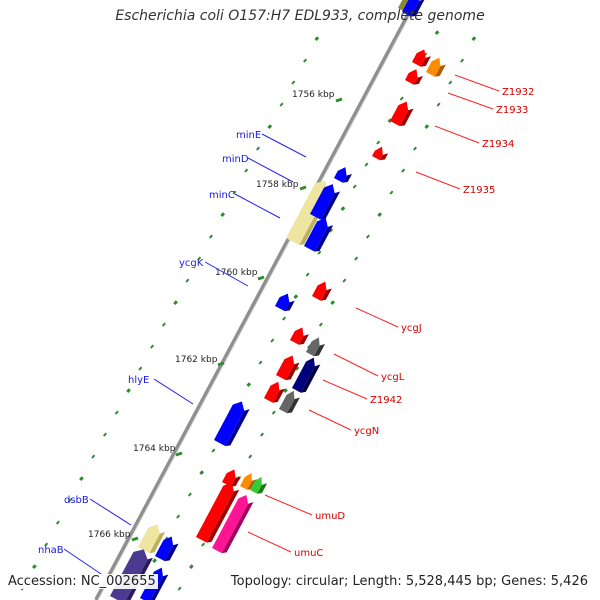 This screenshot has height=600, width=600. I want to click on gene-mine, so click(343, 175).